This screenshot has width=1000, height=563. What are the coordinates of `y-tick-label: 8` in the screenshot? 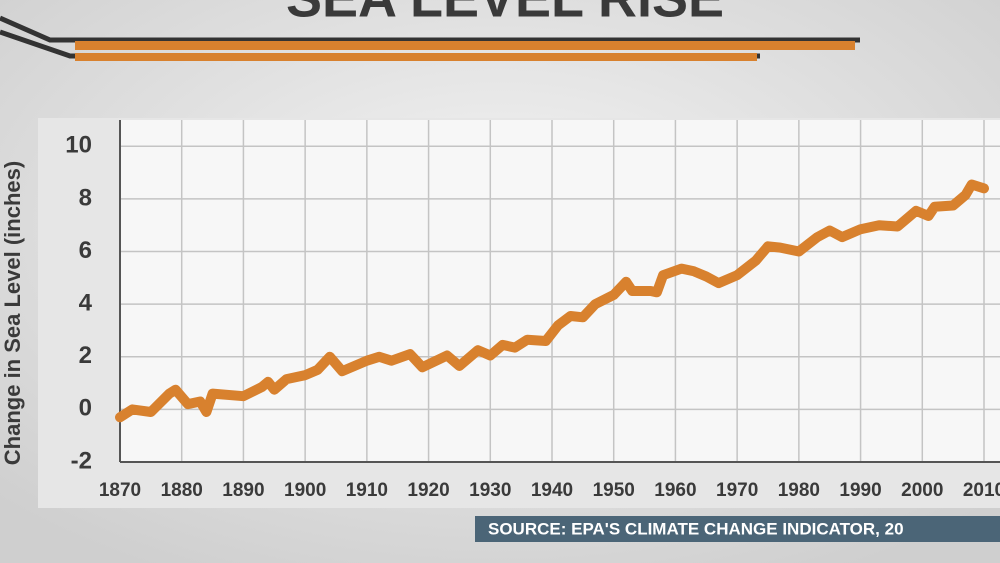 It's located at (85, 197).